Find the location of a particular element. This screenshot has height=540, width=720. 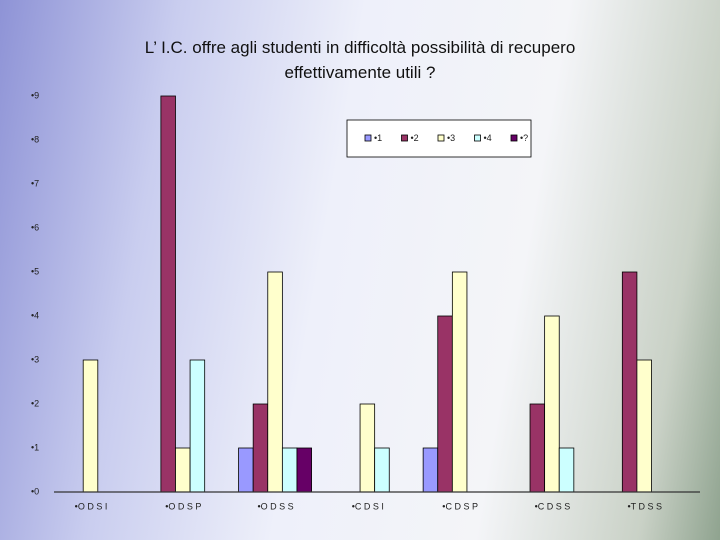

y-tick-label: •5 is located at coordinates (35, 271).